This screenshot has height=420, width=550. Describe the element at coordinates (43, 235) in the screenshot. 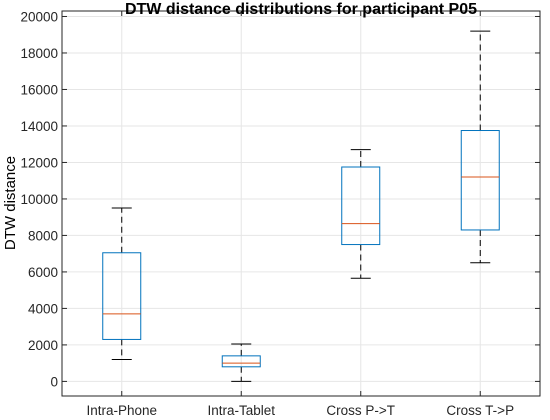

I see `y-tick-label: 8000` at that location.